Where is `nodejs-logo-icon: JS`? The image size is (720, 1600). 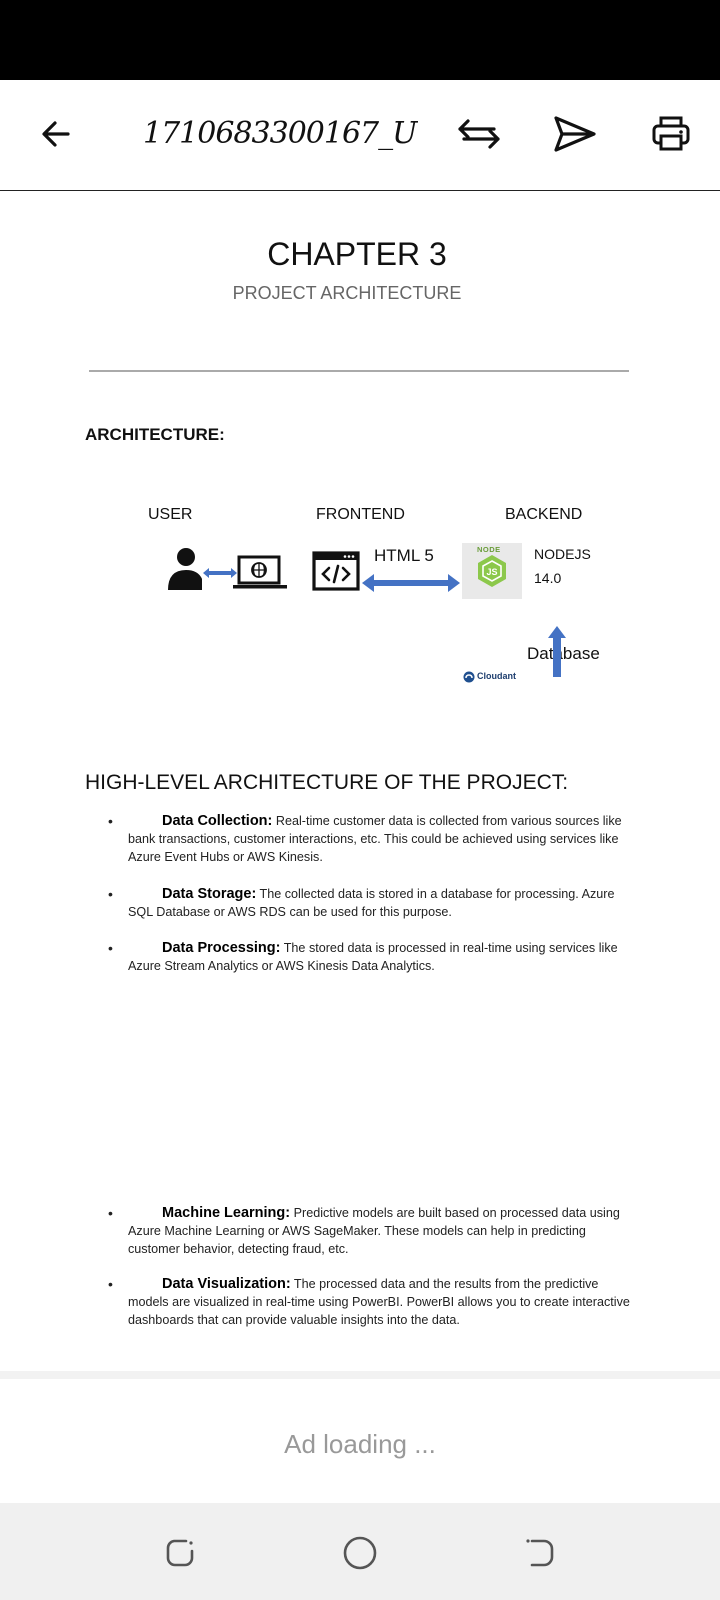 nodejs-logo-icon: JS is located at coordinates (492, 571).